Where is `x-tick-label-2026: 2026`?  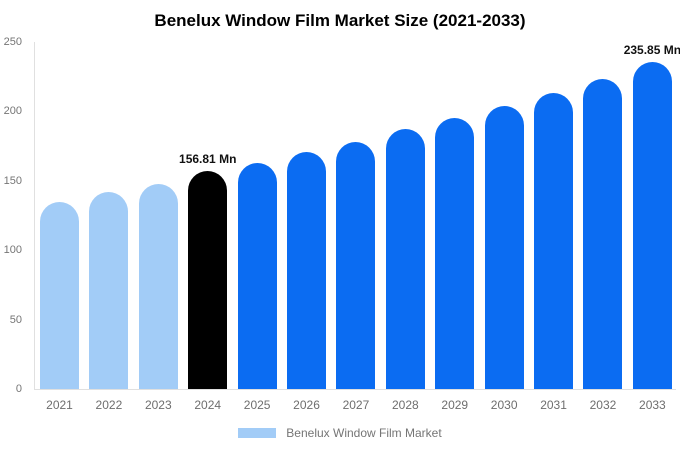 x-tick-label-2026: 2026 is located at coordinates (306, 405).